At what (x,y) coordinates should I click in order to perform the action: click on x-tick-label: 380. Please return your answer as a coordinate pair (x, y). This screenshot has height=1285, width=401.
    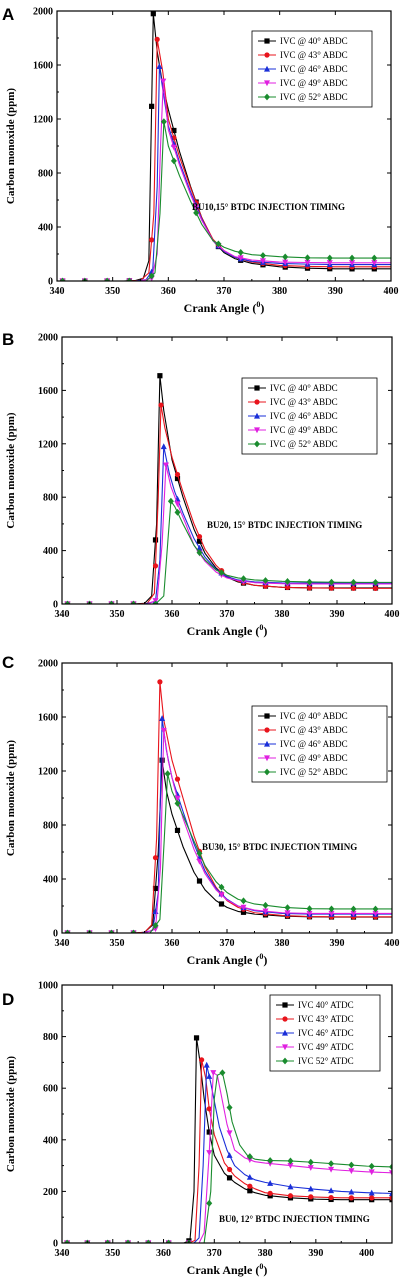
    Looking at the image, I should click on (265, 1253).